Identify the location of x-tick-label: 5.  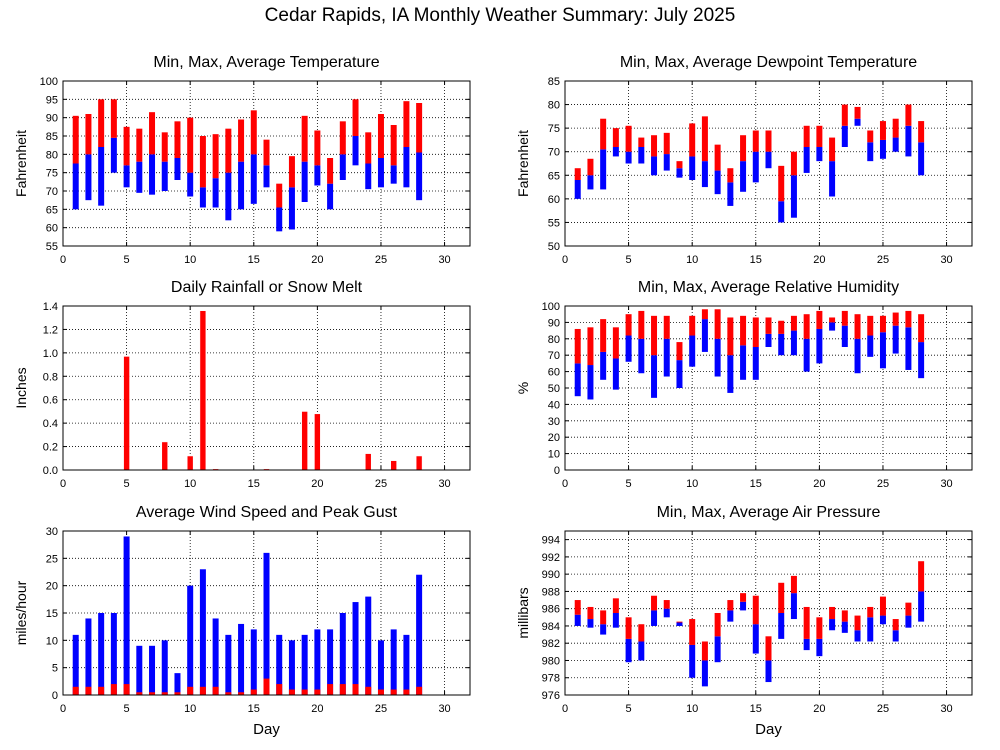
(629, 709).